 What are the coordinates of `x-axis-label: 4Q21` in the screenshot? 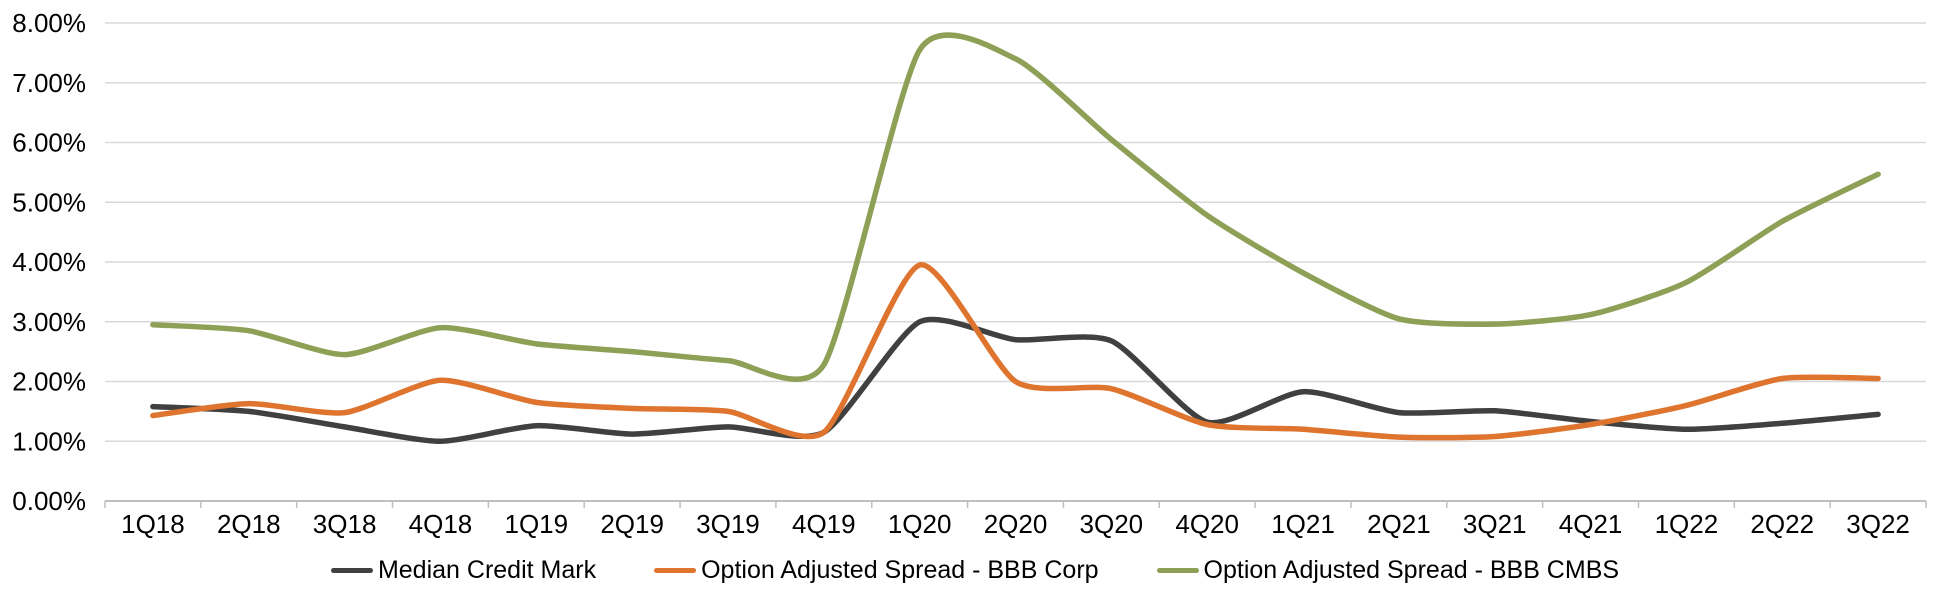 It's located at (1591, 524).